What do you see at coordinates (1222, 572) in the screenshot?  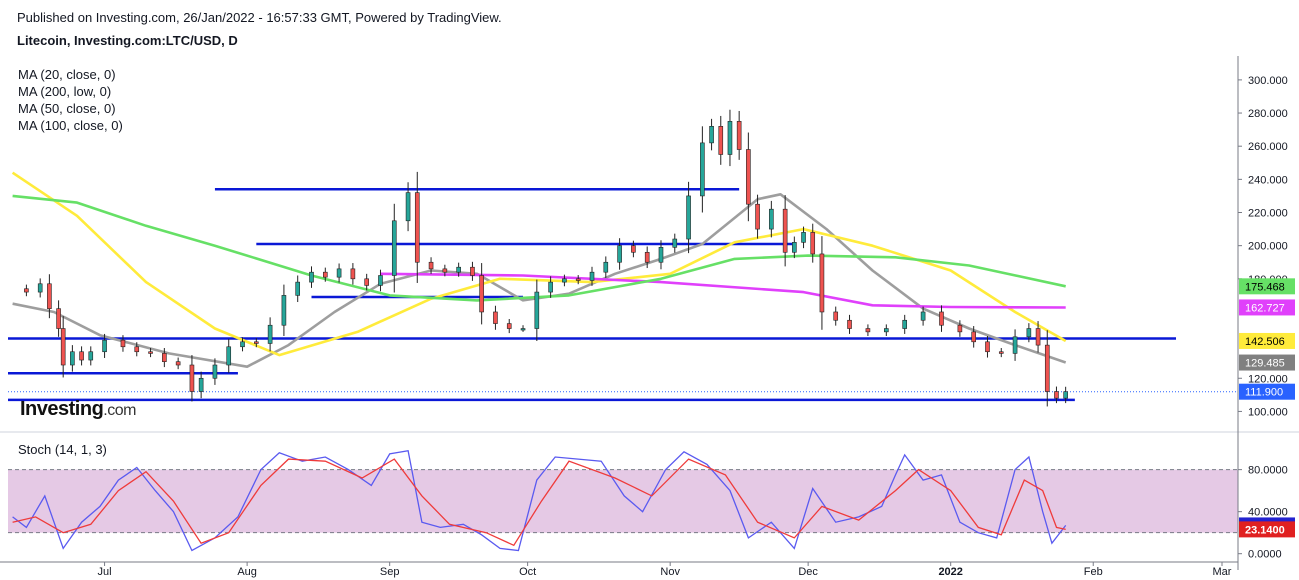 I see `time-tick-label: Mar` at bounding box center [1222, 572].